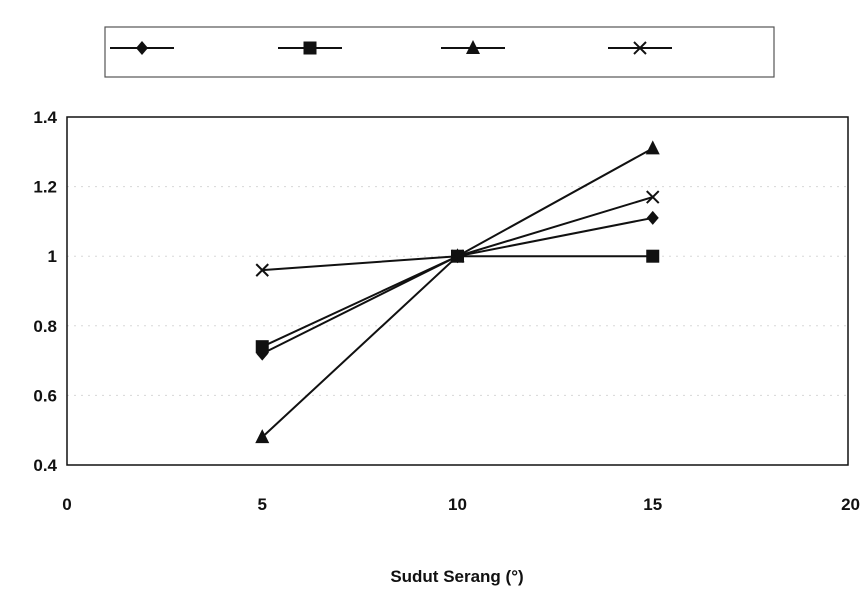 This screenshot has width=863, height=602. I want to click on legend-item-x, so click(640, 48).